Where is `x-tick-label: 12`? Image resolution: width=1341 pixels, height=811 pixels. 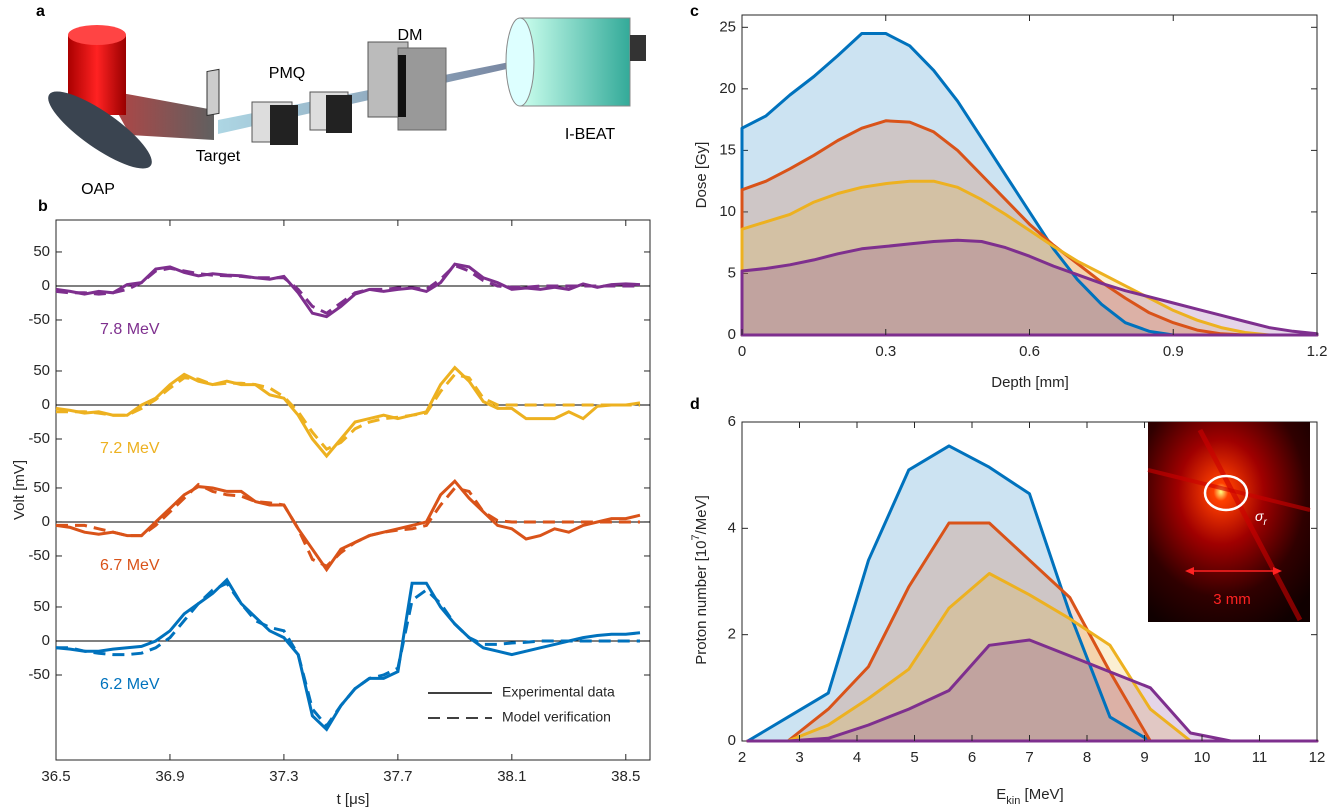 x-tick-label: 12 is located at coordinates (1317, 757).